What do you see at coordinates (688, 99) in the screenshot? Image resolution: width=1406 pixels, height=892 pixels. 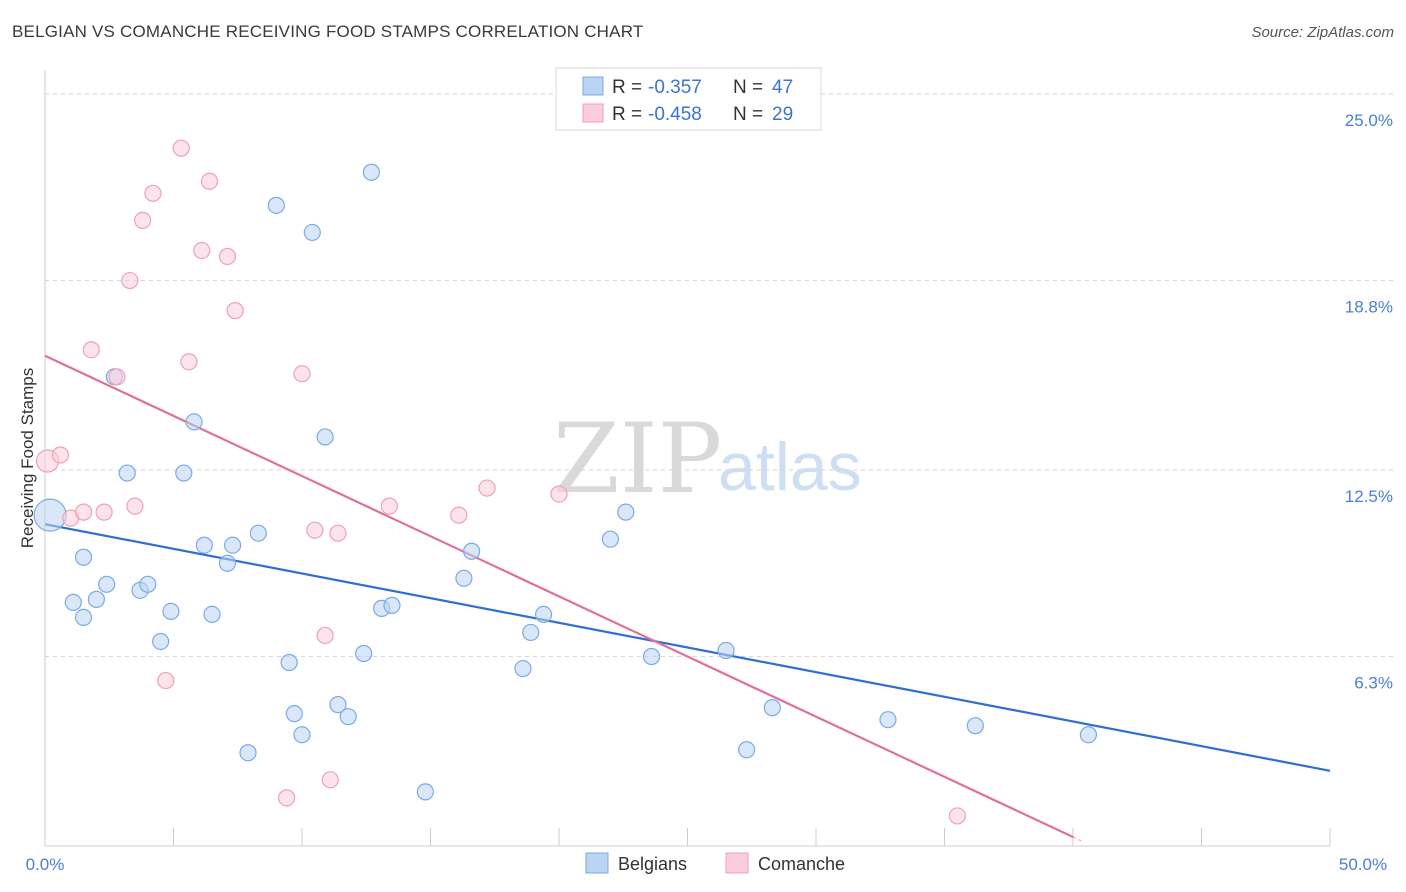 I see `correlation-legend: R = -0.357 N = 47 R = -0.458 N = 29` at bounding box center [688, 99].